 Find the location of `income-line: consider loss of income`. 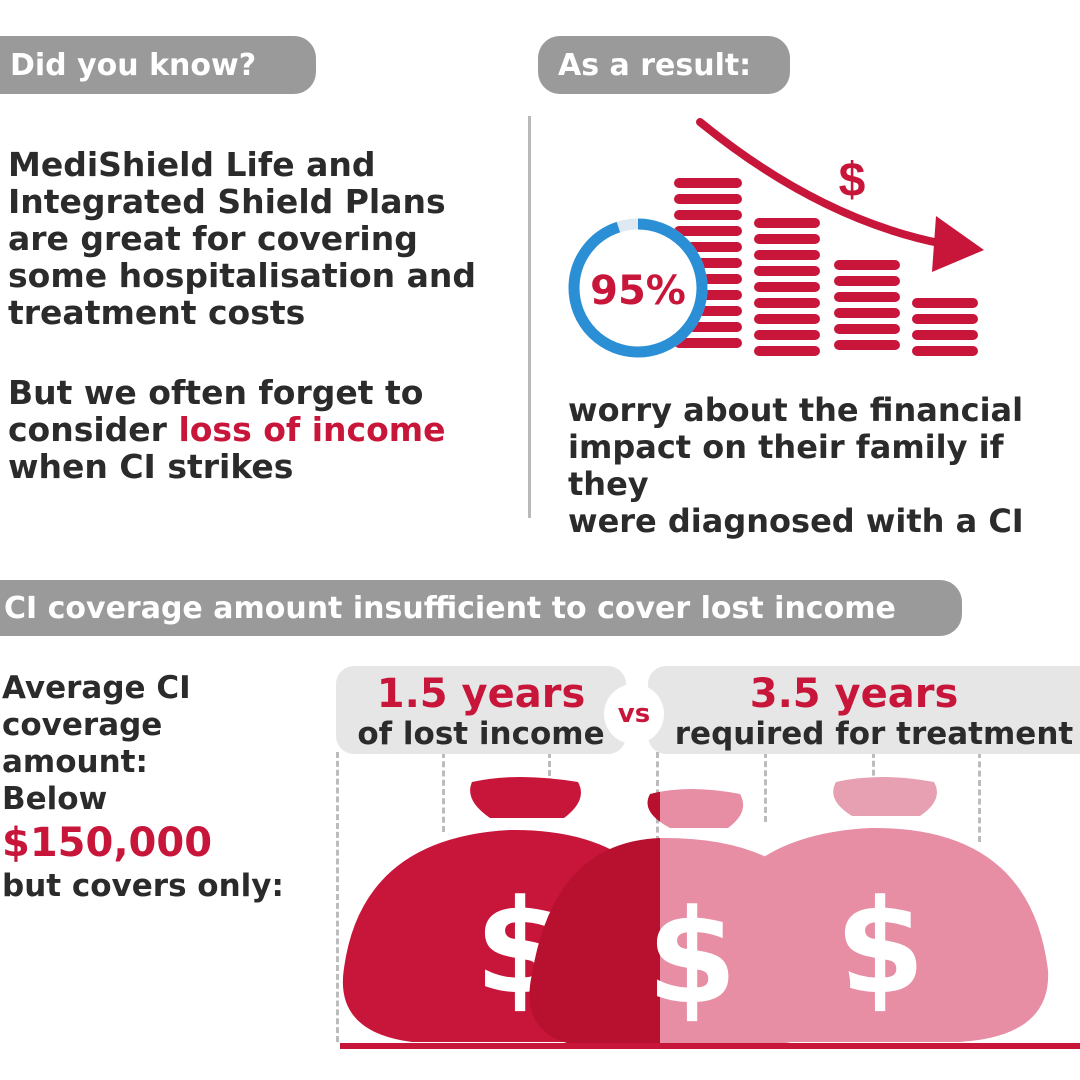

income-line: consider loss of income is located at coordinates (227, 429).